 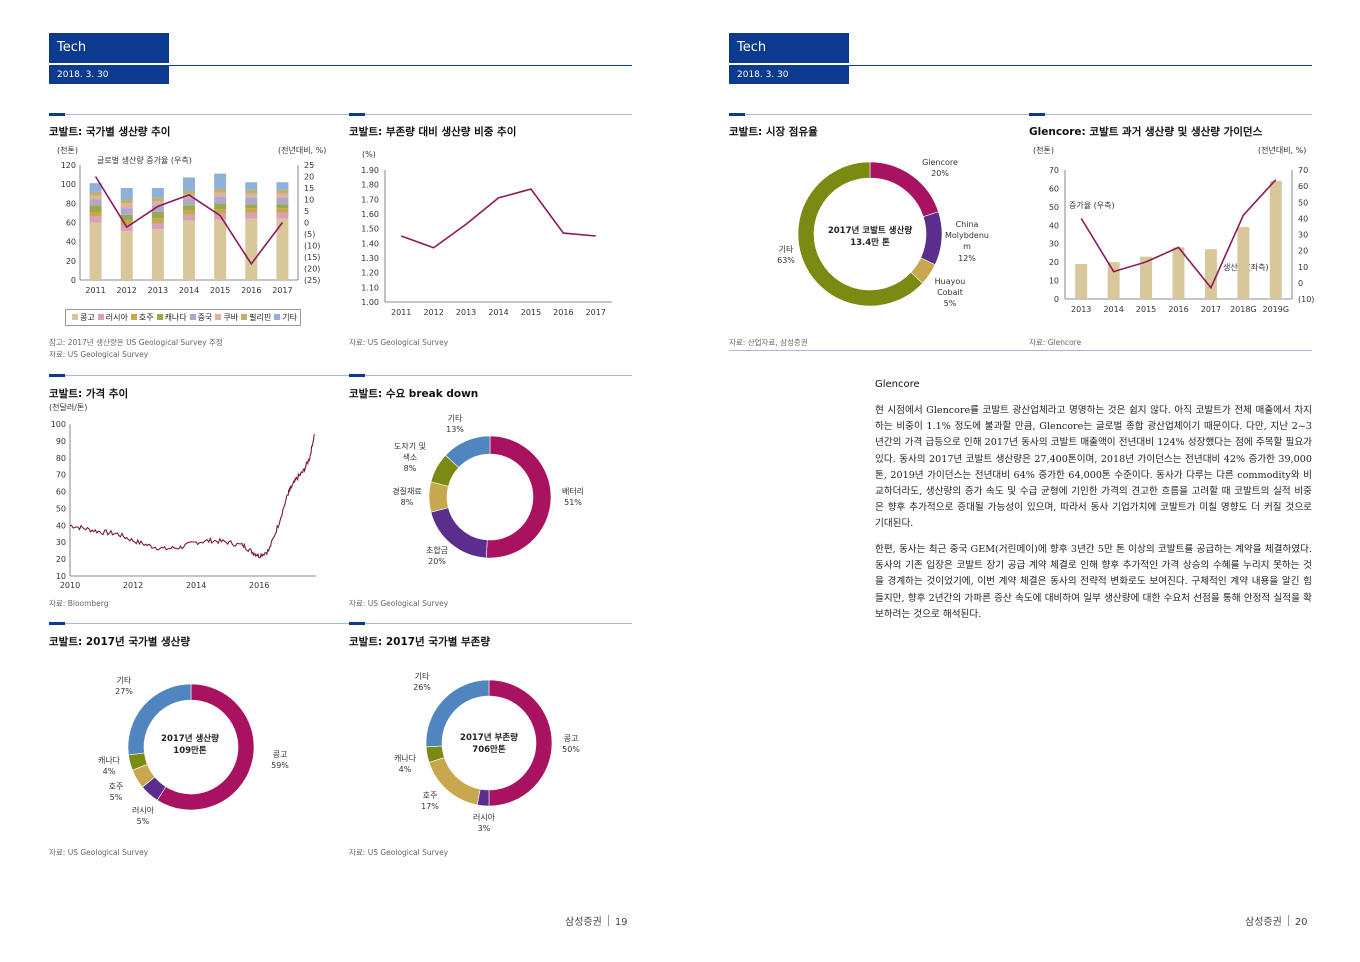 I want to click on y2-tick-label: 25, so click(x=309, y=165).